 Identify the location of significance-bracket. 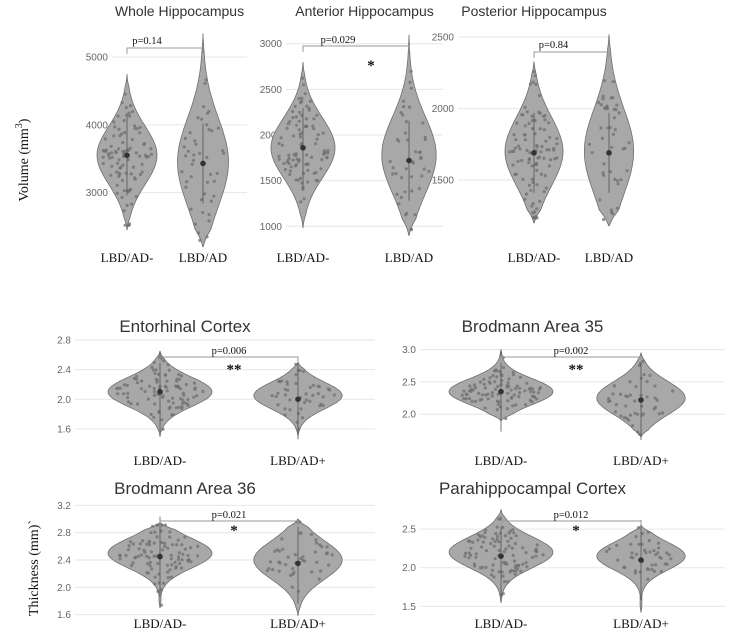
(165, 50).